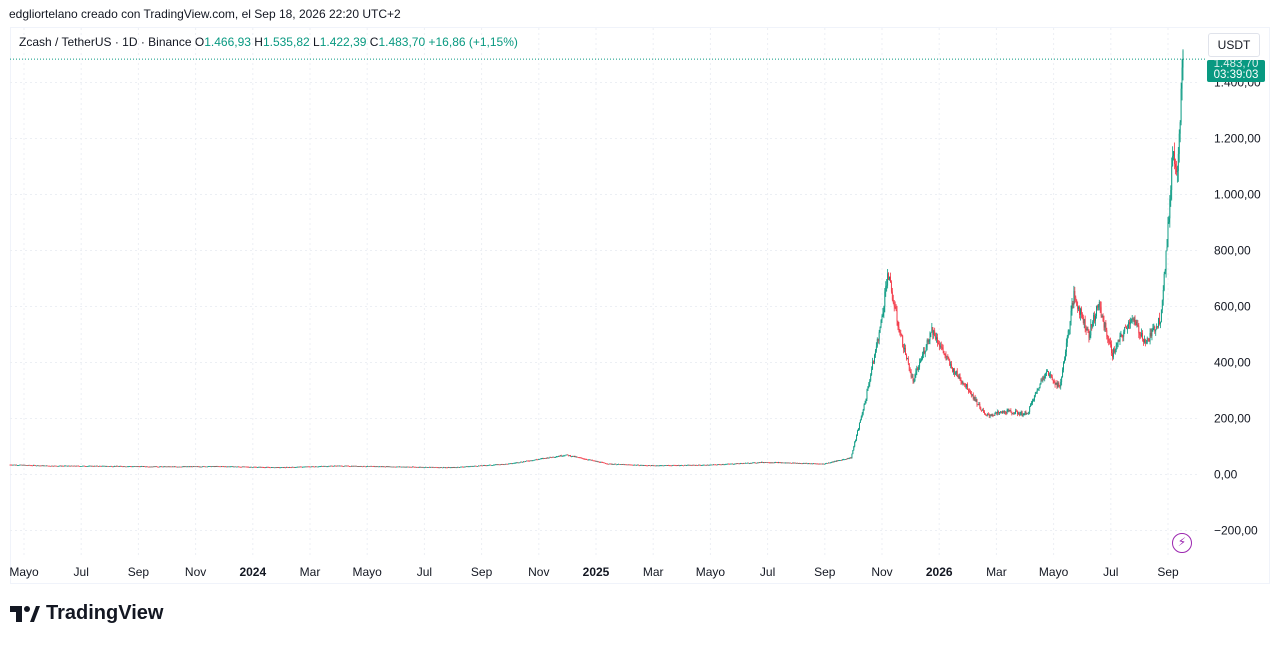  Describe the element at coordinates (653, 572) in the screenshot. I see `x-tick-label: Mar` at that location.